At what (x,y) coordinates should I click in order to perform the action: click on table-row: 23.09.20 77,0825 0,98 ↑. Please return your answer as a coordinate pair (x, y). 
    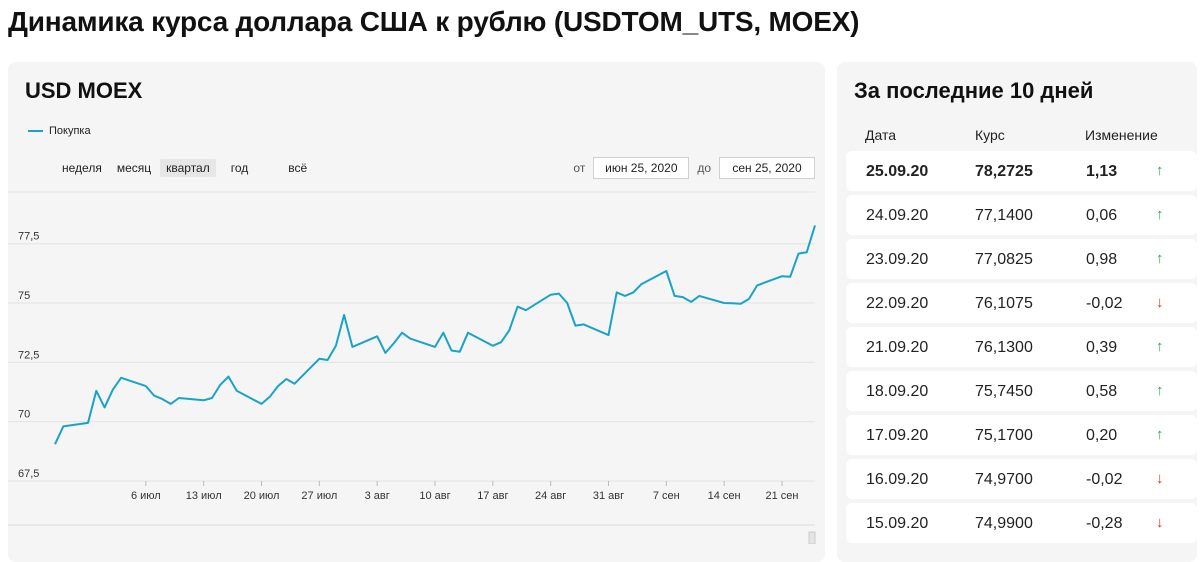
    Looking at the image, I should click on (1021, 259).